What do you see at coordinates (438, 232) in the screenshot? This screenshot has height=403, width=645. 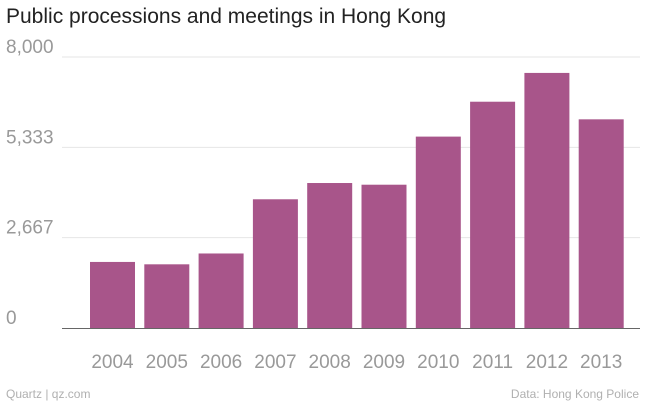 I see `bar-2010` at bounding box center [438, 232].